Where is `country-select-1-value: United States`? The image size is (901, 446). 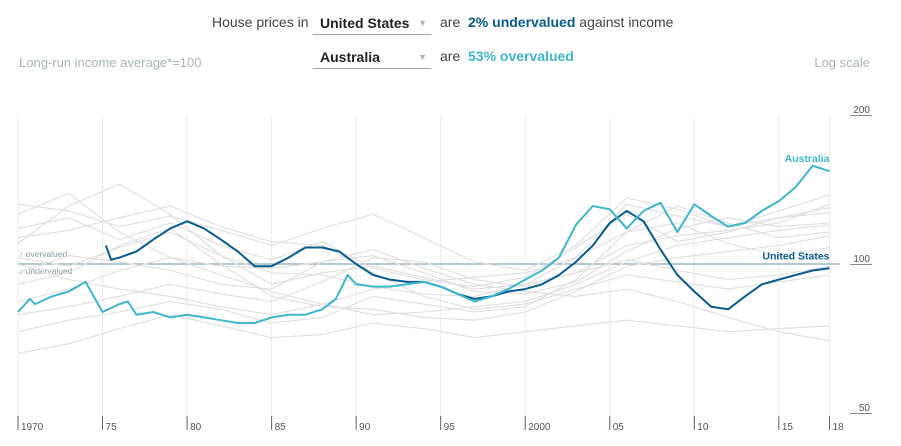
country-select-1-value: United States is located at coordinates (365, 23).